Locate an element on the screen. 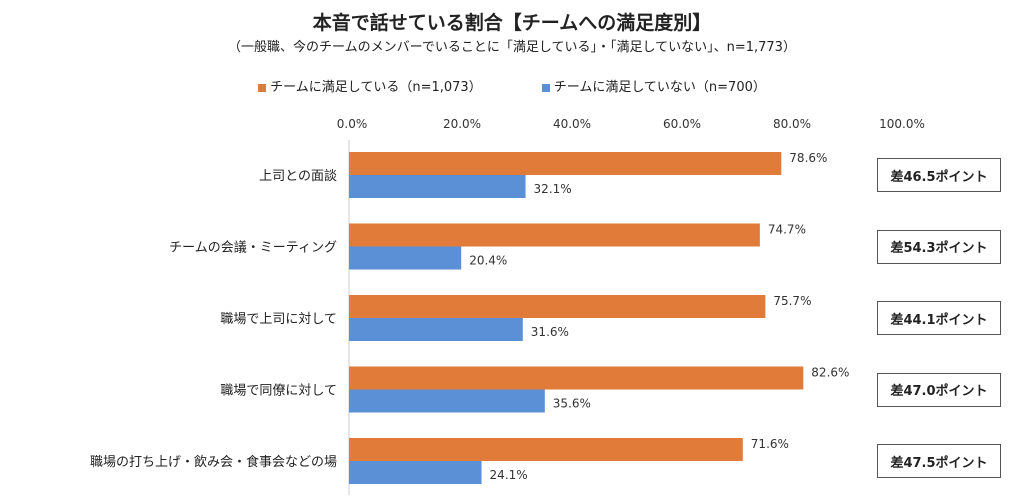 Image resolution: width=1024 pixels, height=503 pixels. x-tick-label: 0.0% is located at coordinates (352, 124).